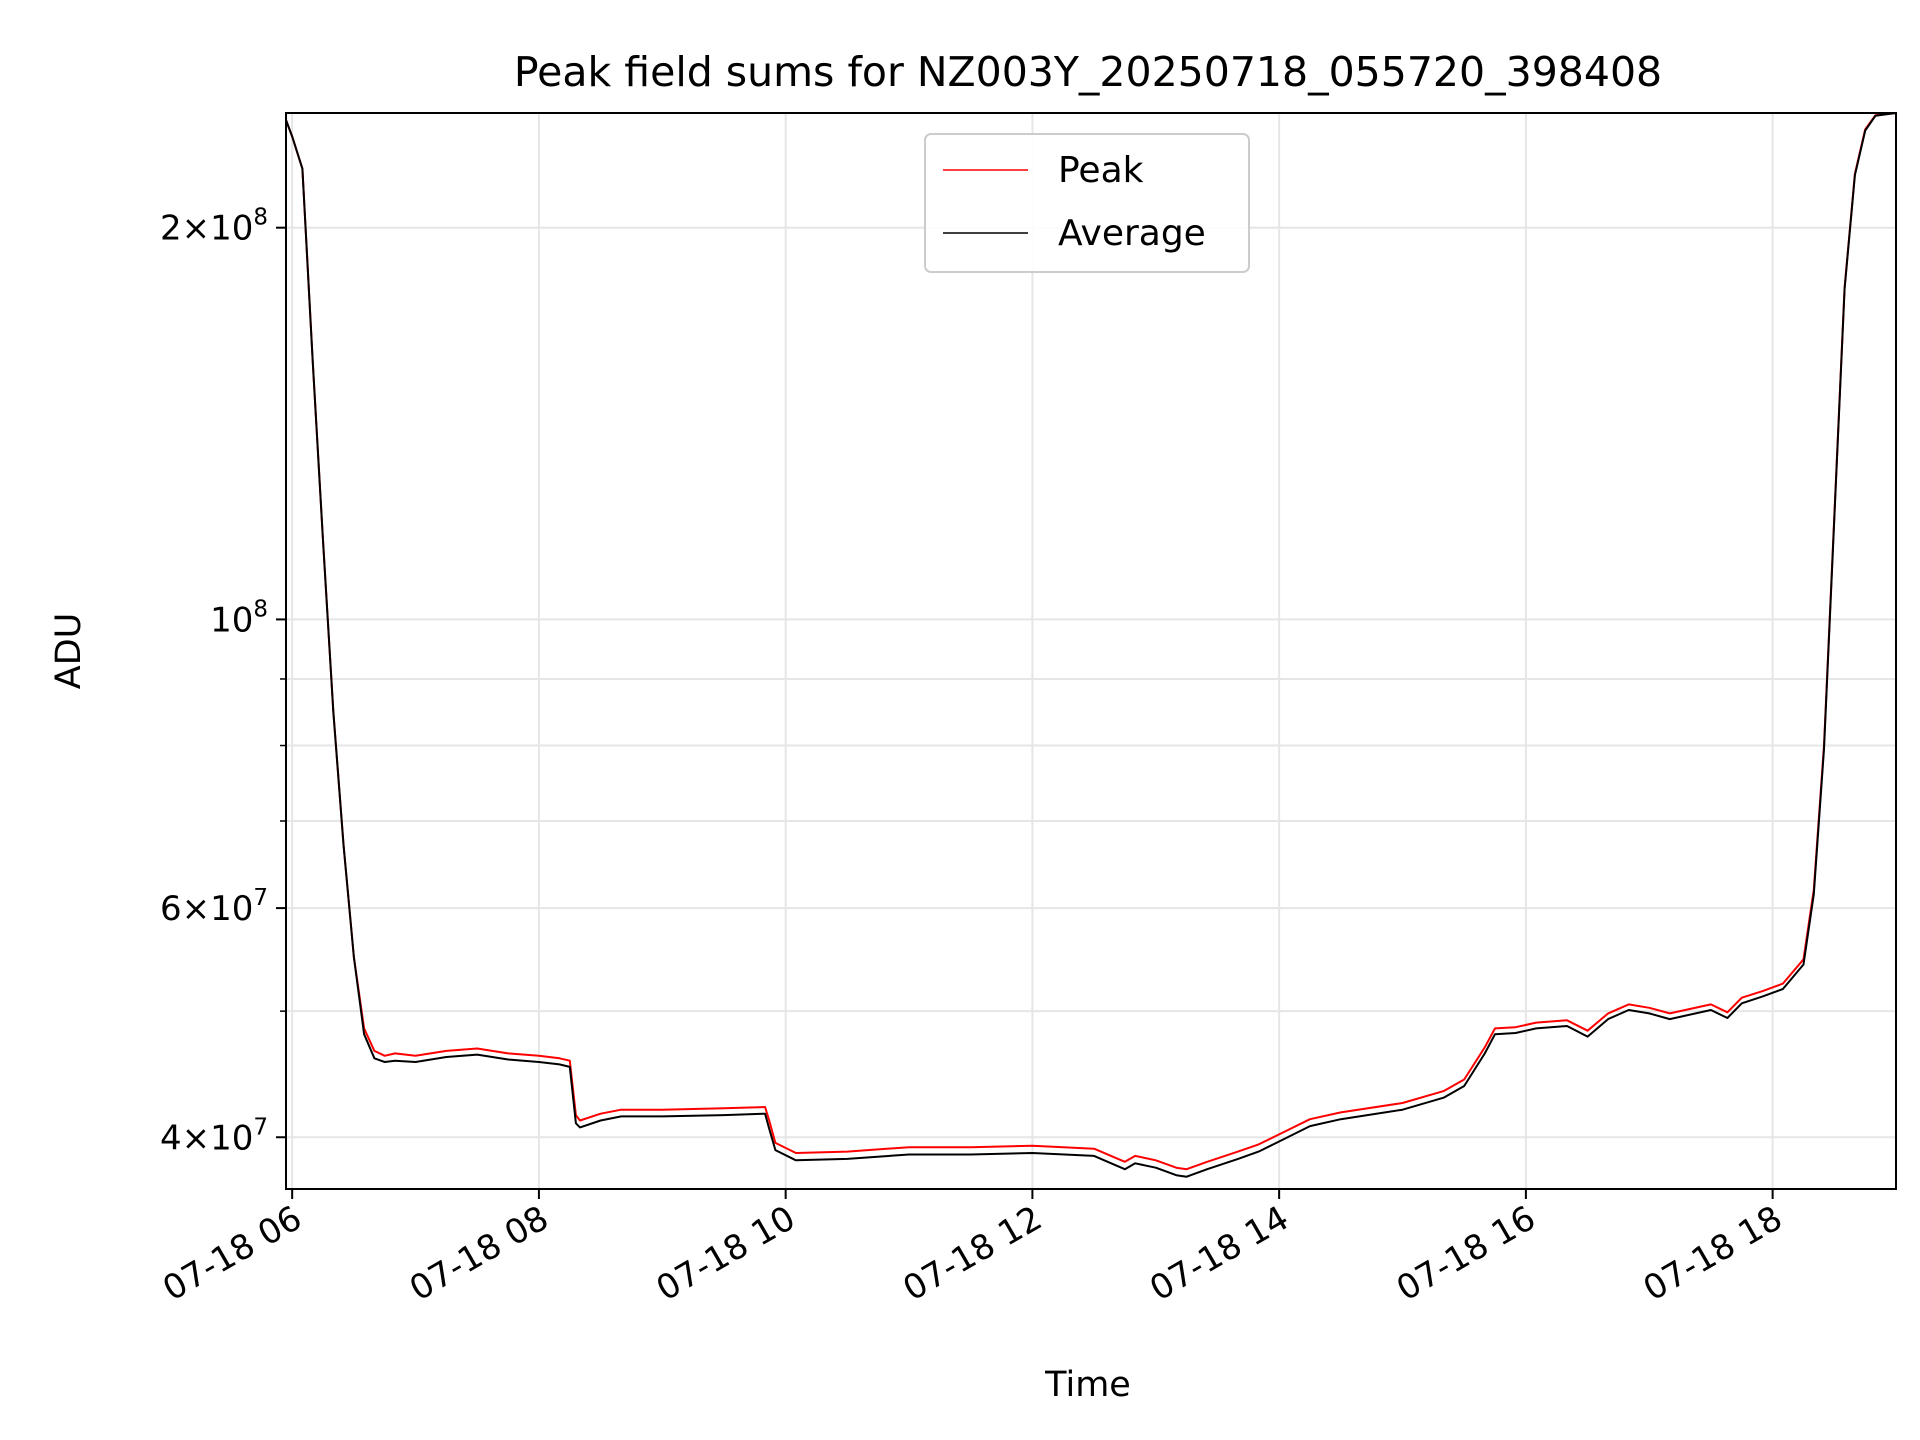 Image resolution: width=1920 pixels, height=1440 pixels. Describe the element at coordinates (1466, 1253) in the screenshot. I see `x-tick-label: 07-18 16` at that location.